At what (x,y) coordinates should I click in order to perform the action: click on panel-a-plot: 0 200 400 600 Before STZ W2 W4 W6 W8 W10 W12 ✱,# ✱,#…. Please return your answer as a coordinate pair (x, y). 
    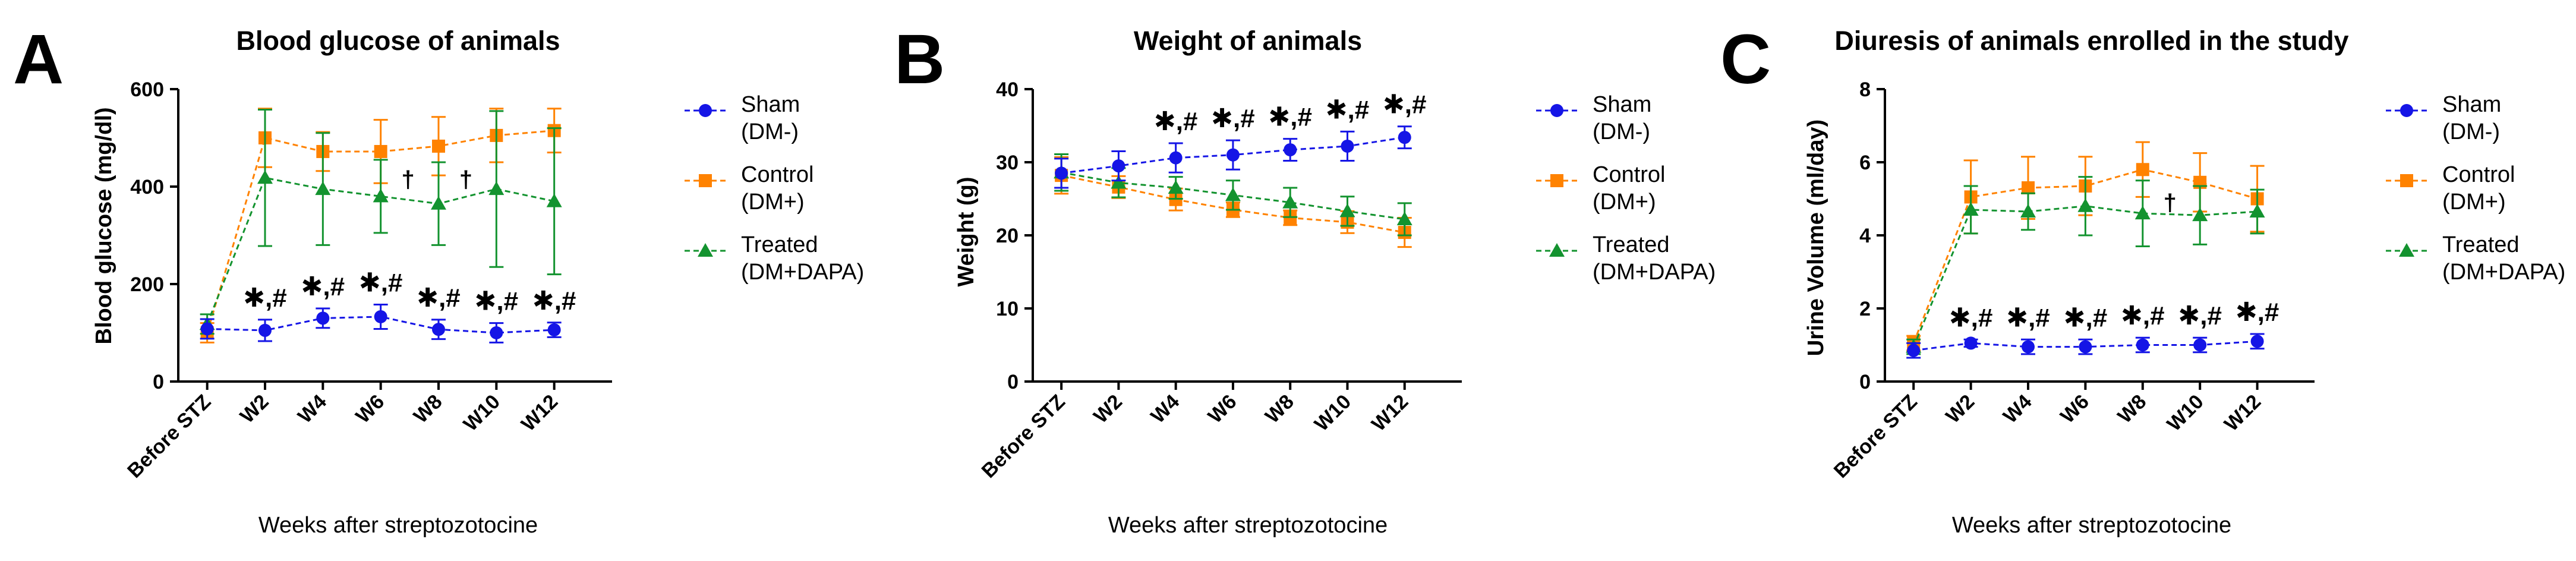
    Looking at the image, I should click on (367, 280).